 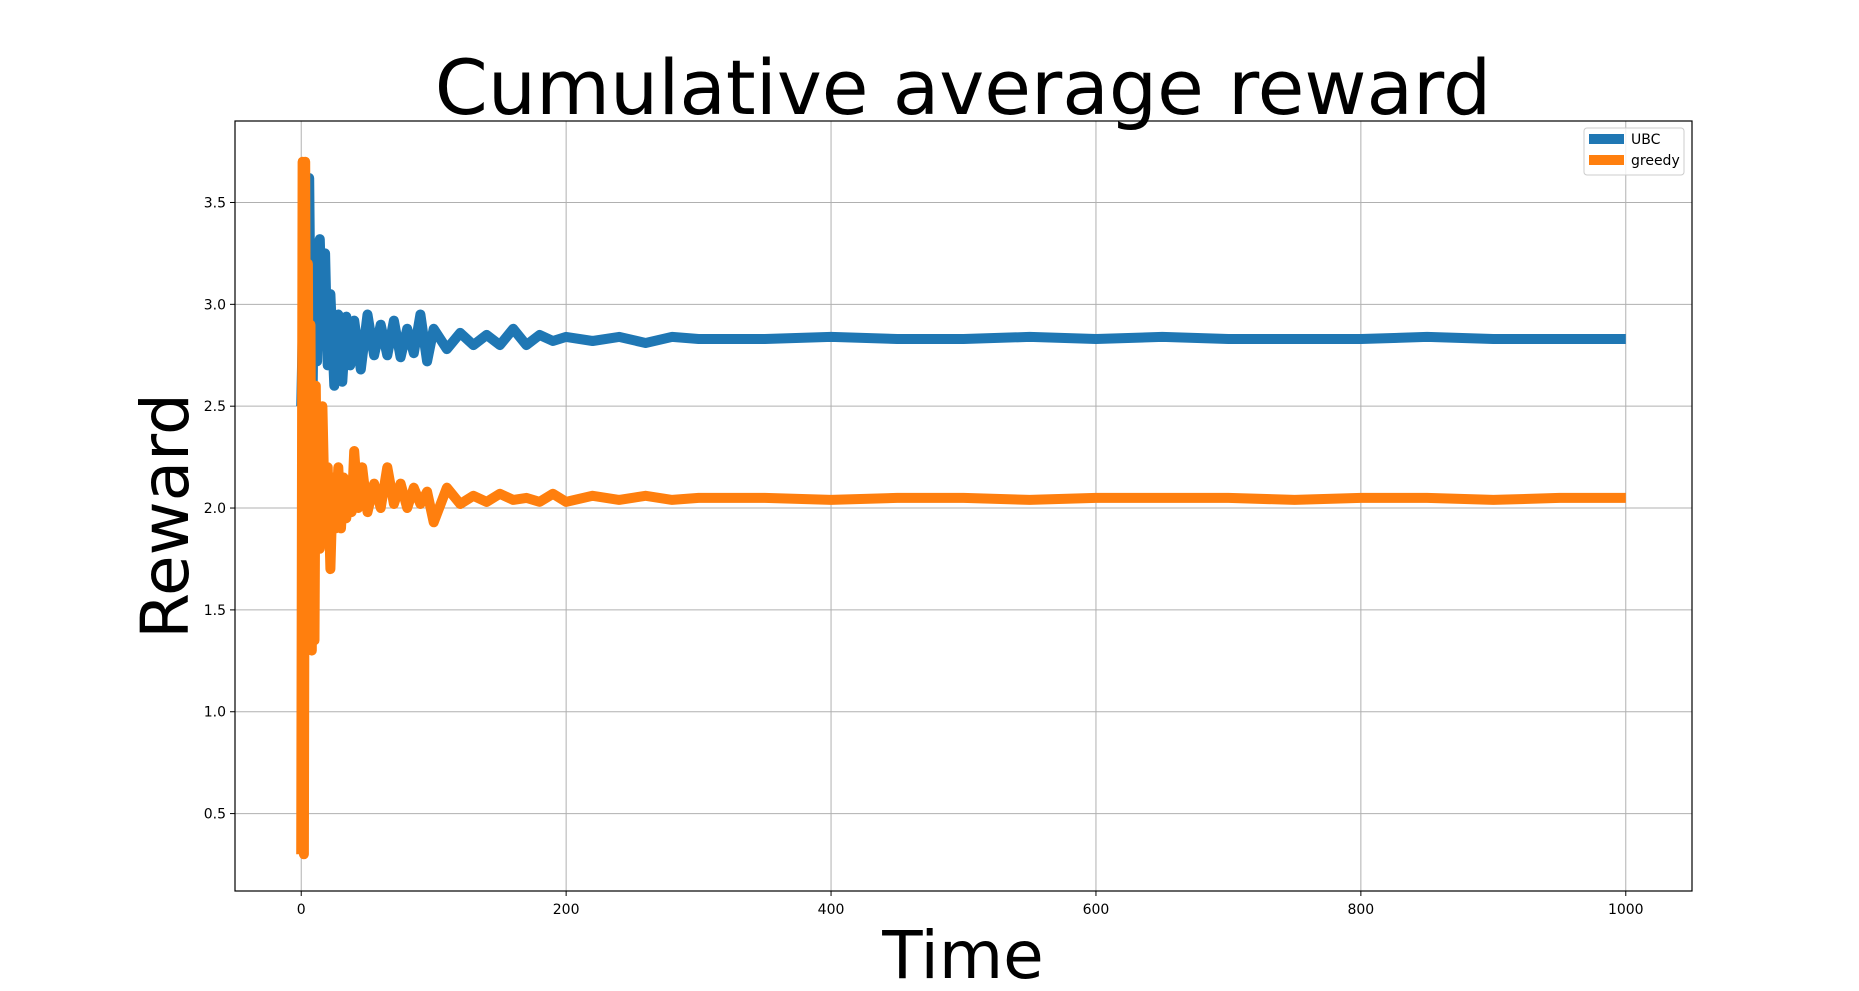 I want to click on x-tick-label: 600, so click(x=1096, y=910).